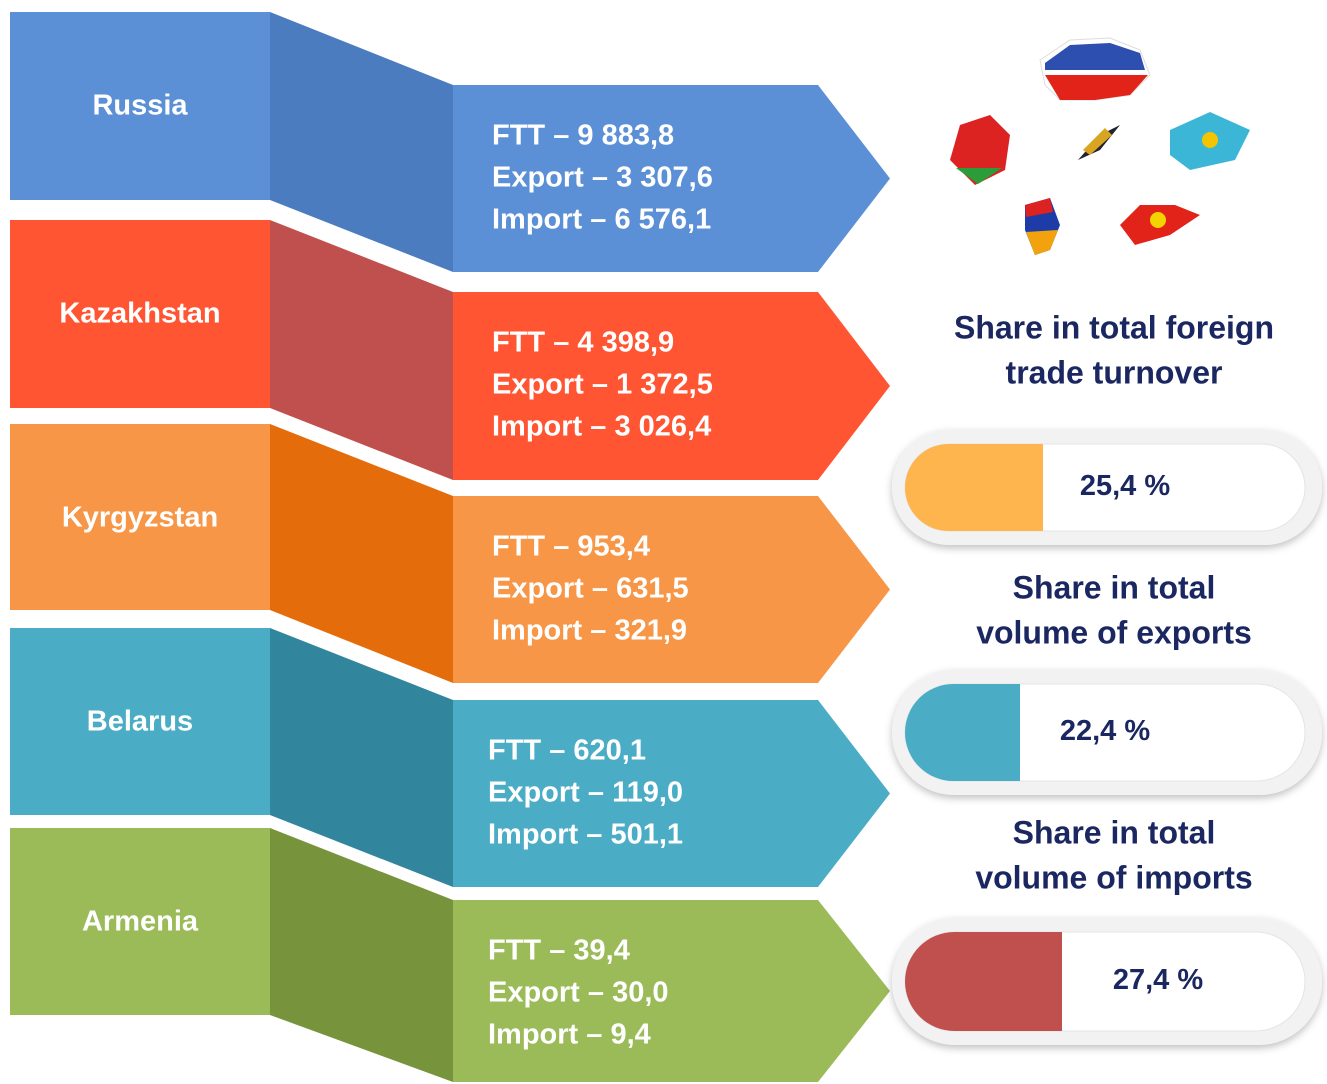 The image size is (1327, 1084). I want to click on kazakhstan-sun, so click(1210, 140).